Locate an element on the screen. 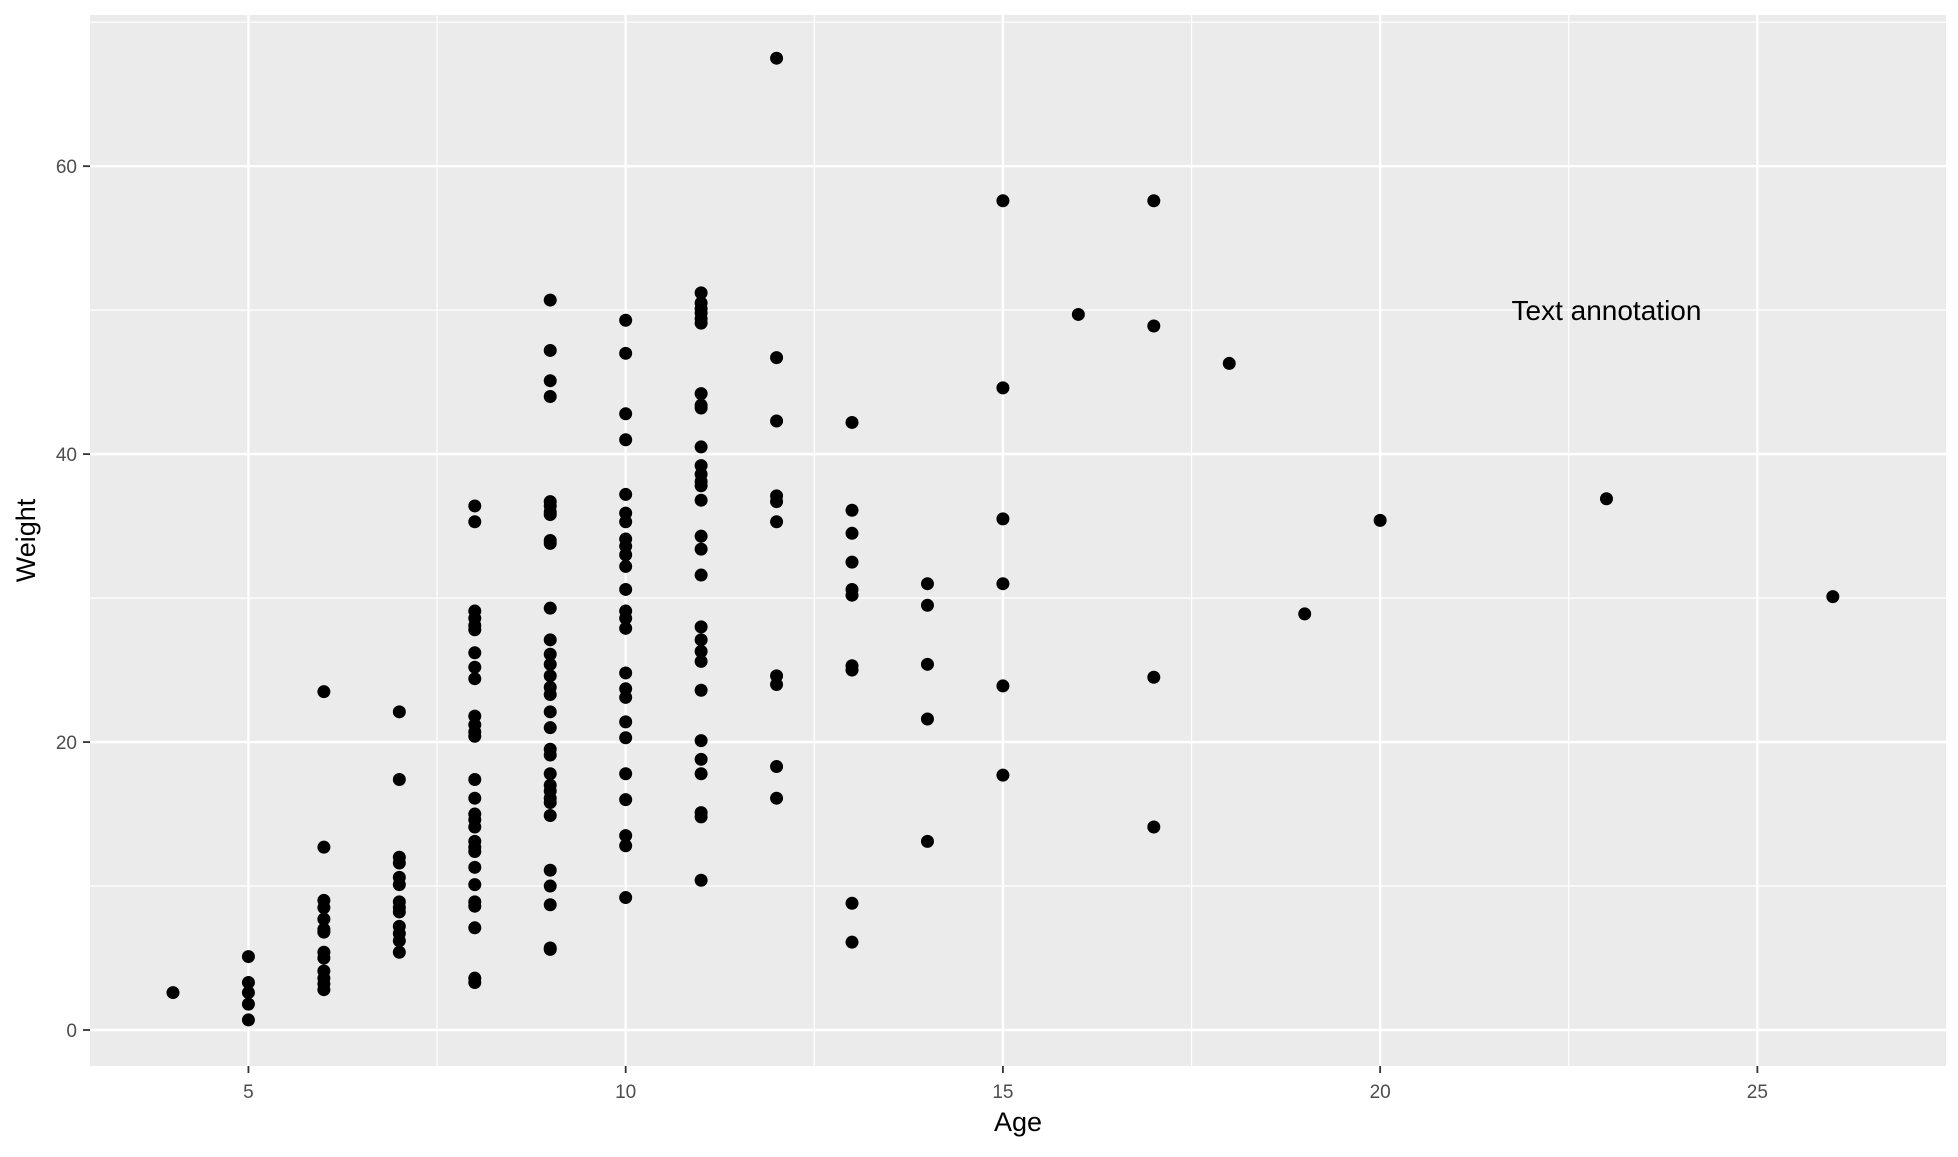 This screenshot has width=1958, height=1157. y-tick-label: 40 is located at coordinates (66, 455).